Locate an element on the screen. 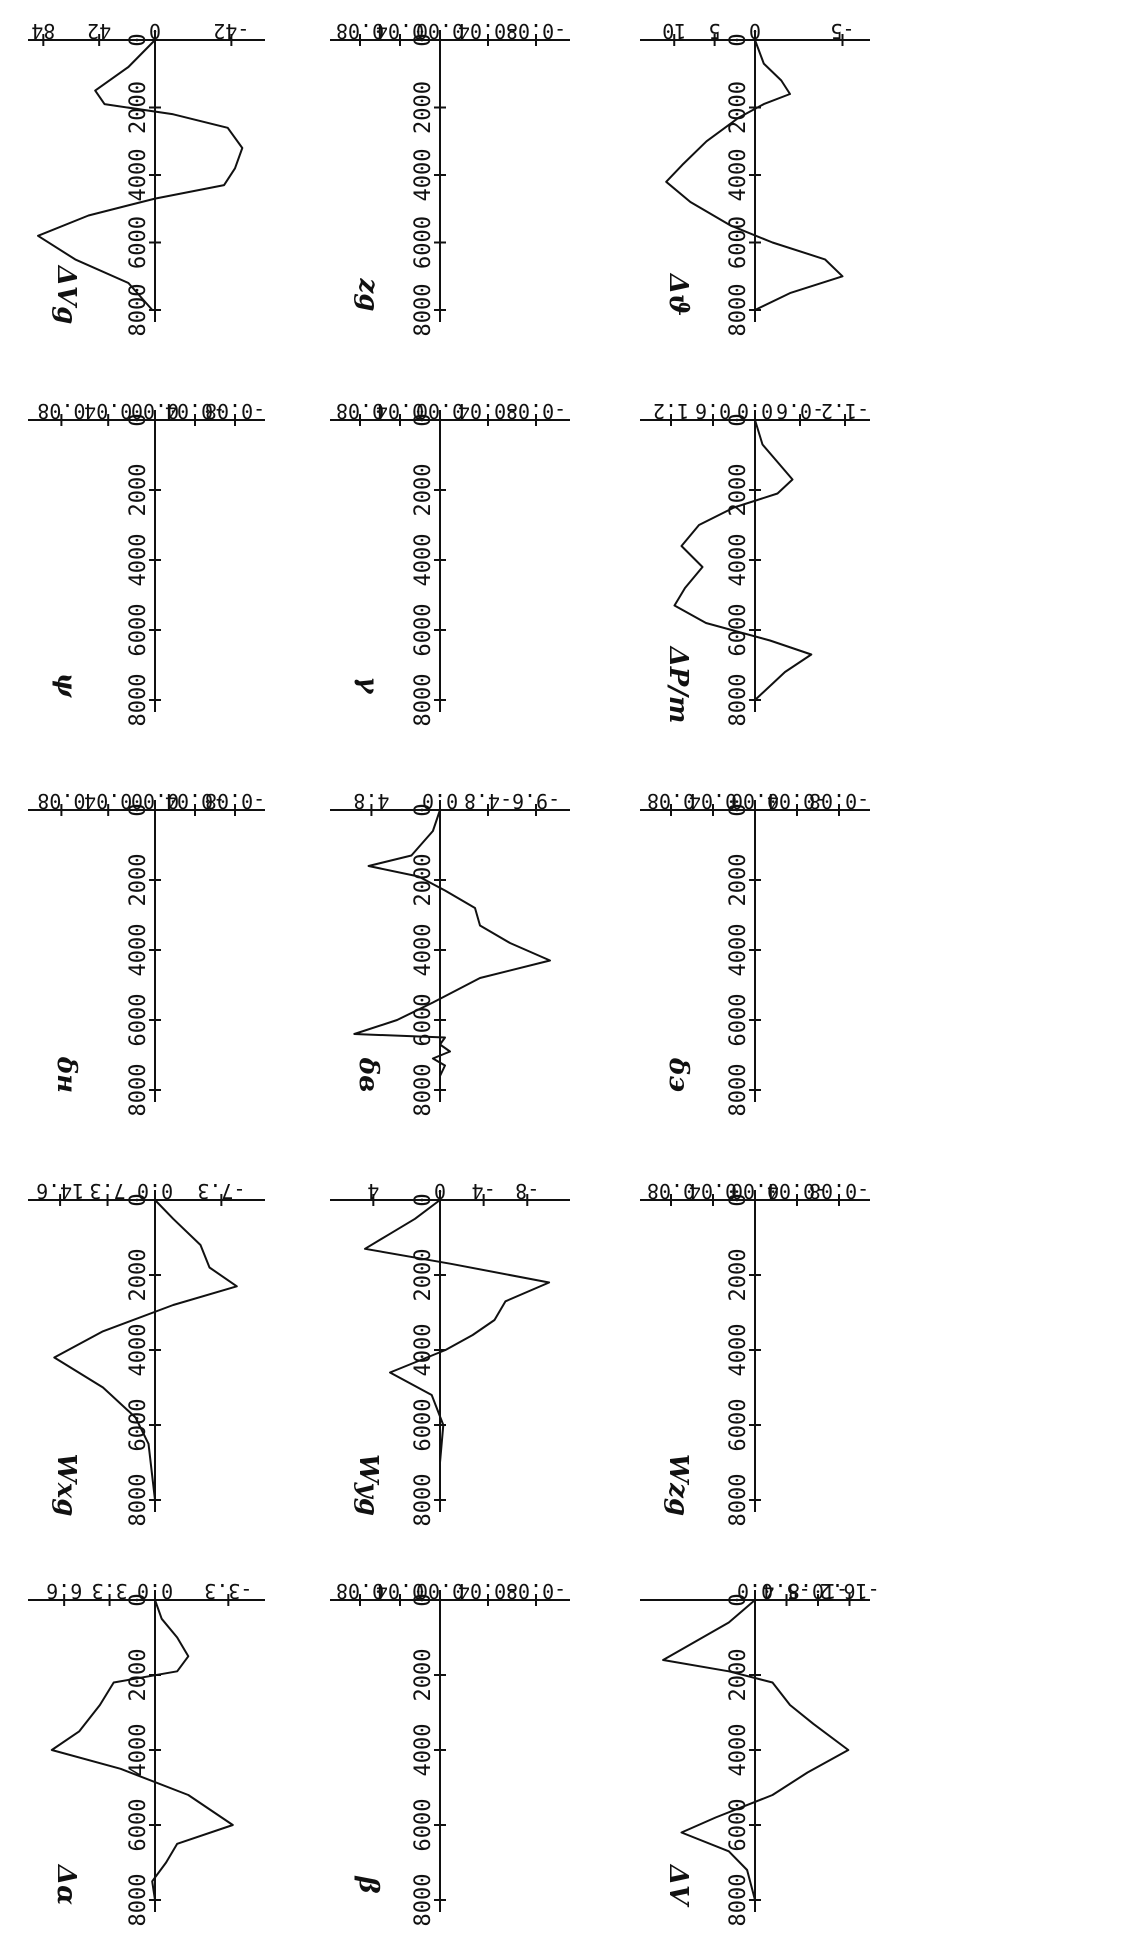 The height and width of the screenshot is (1960, 1128). variable-label: Δα is located at coordinates (66, 1884).